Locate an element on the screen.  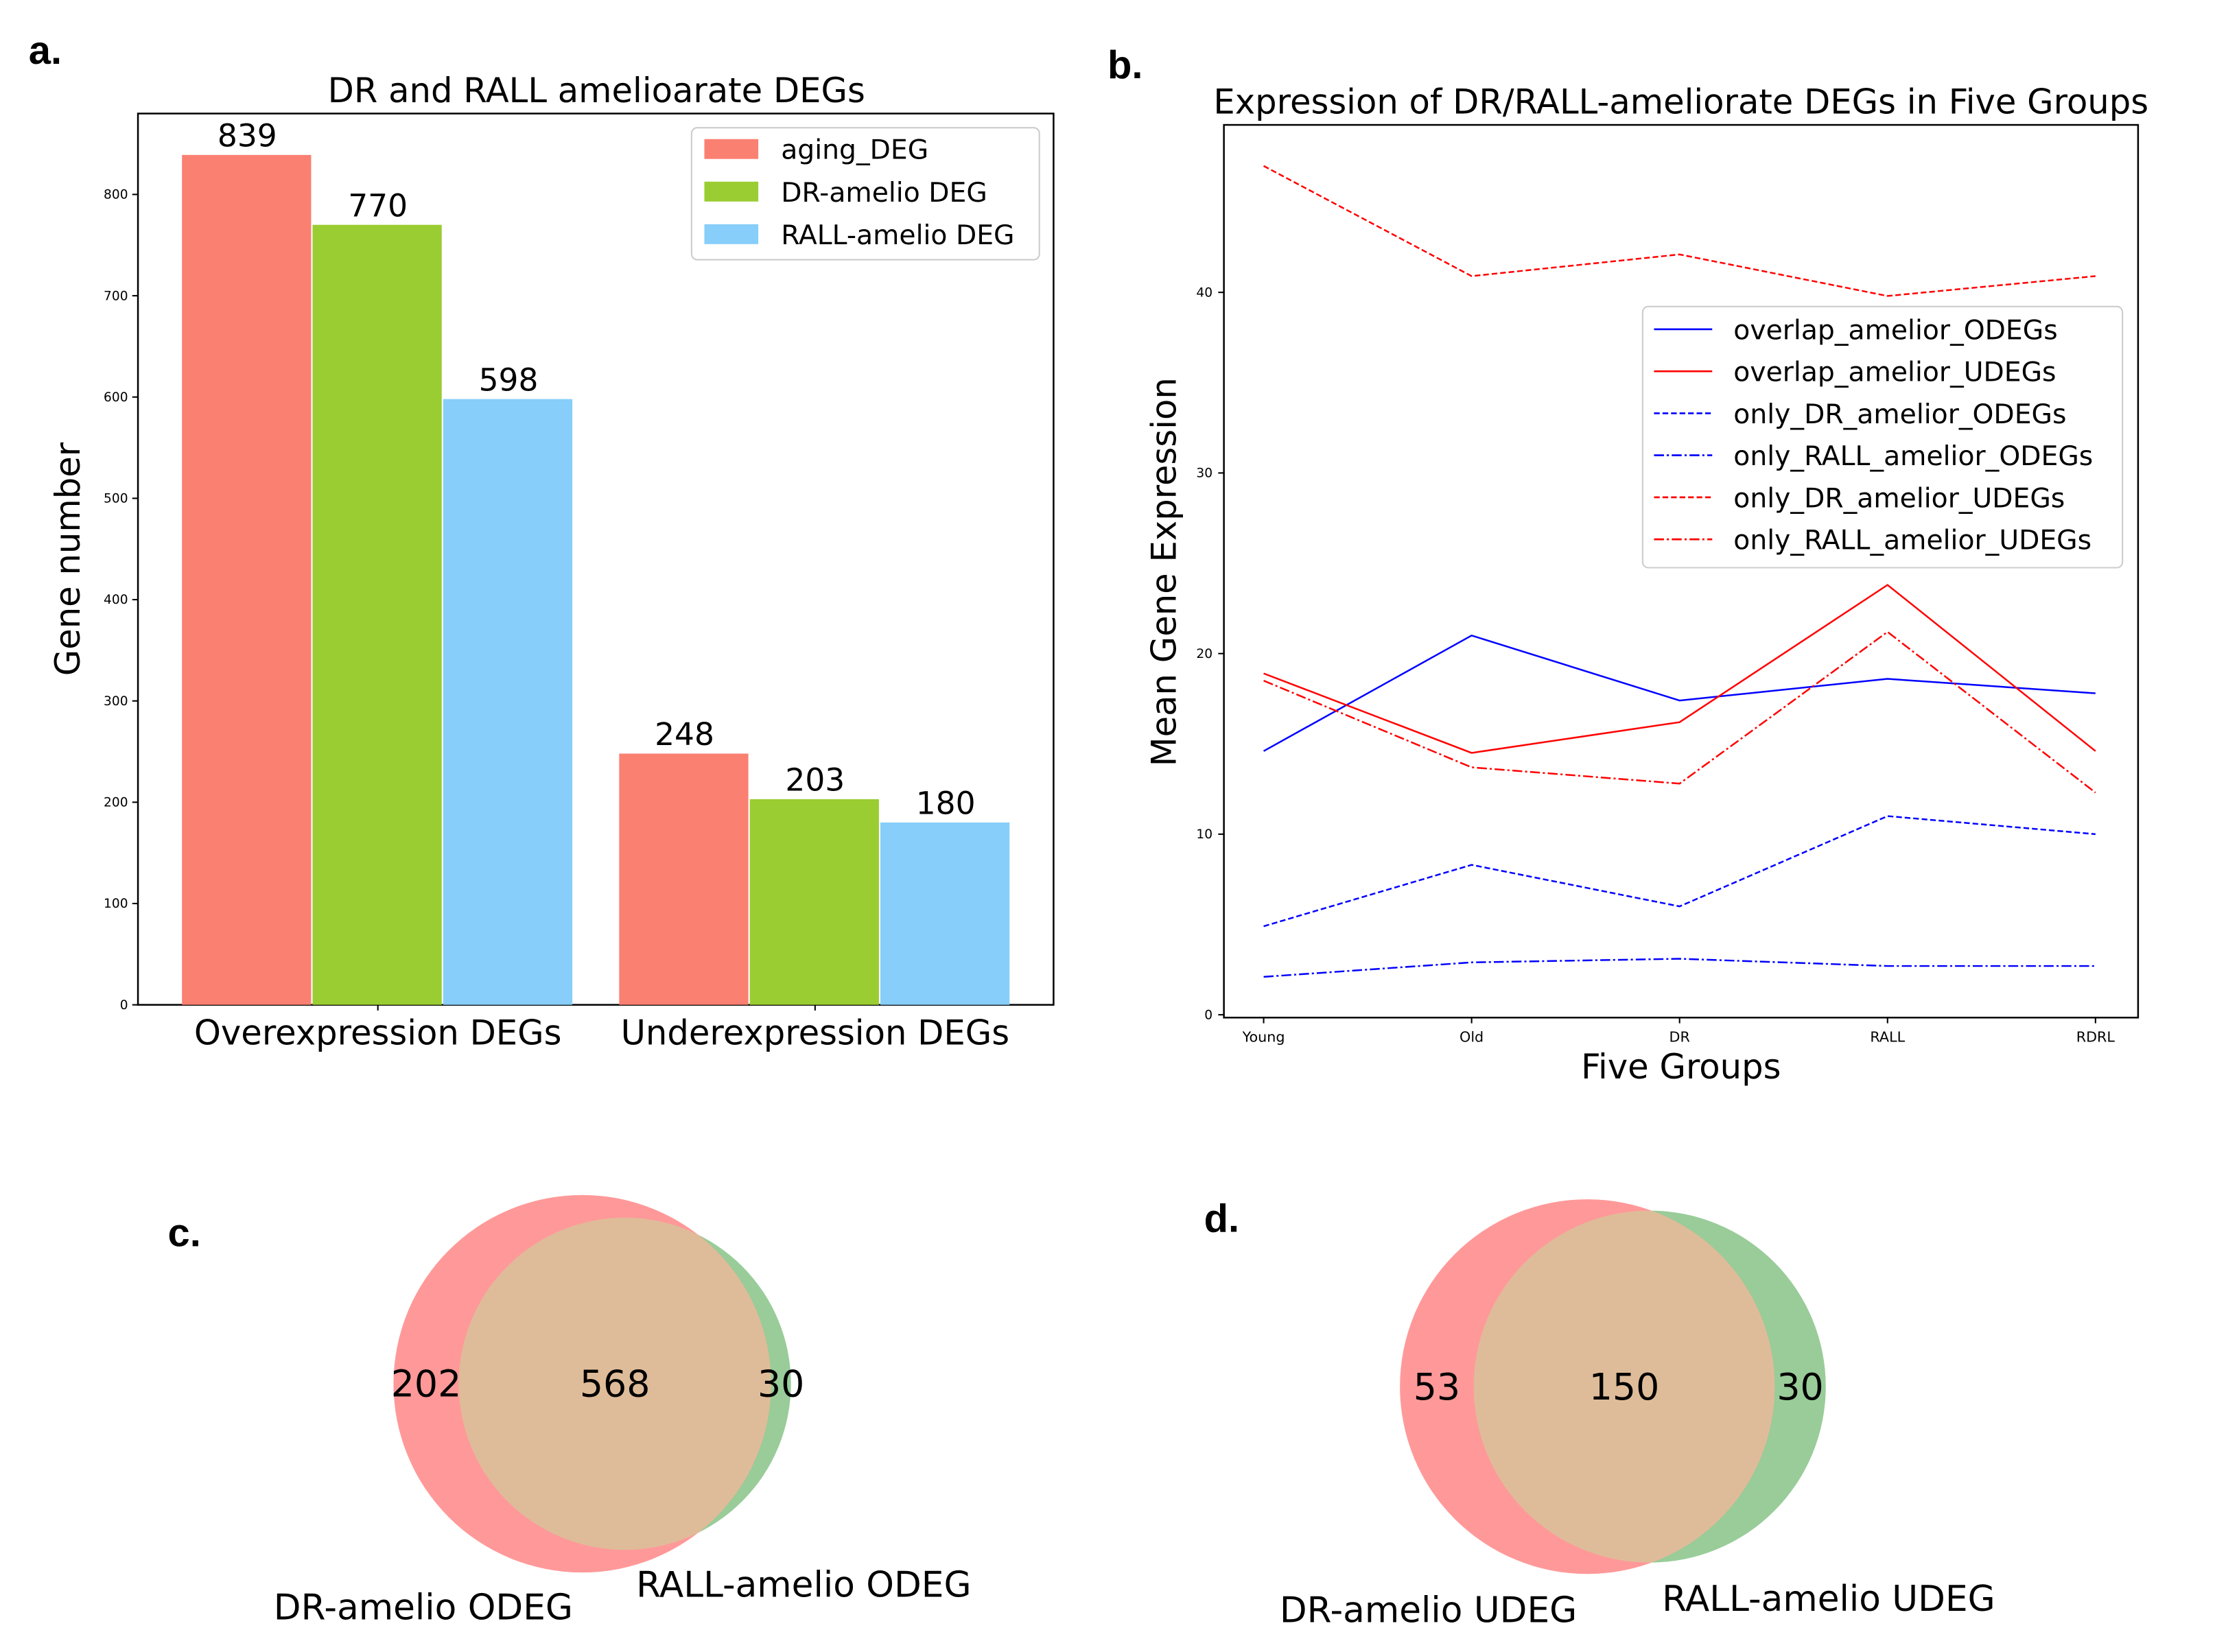
legend-label: overlap_amelior_ODEGs is located at coordinates (1895, 330).